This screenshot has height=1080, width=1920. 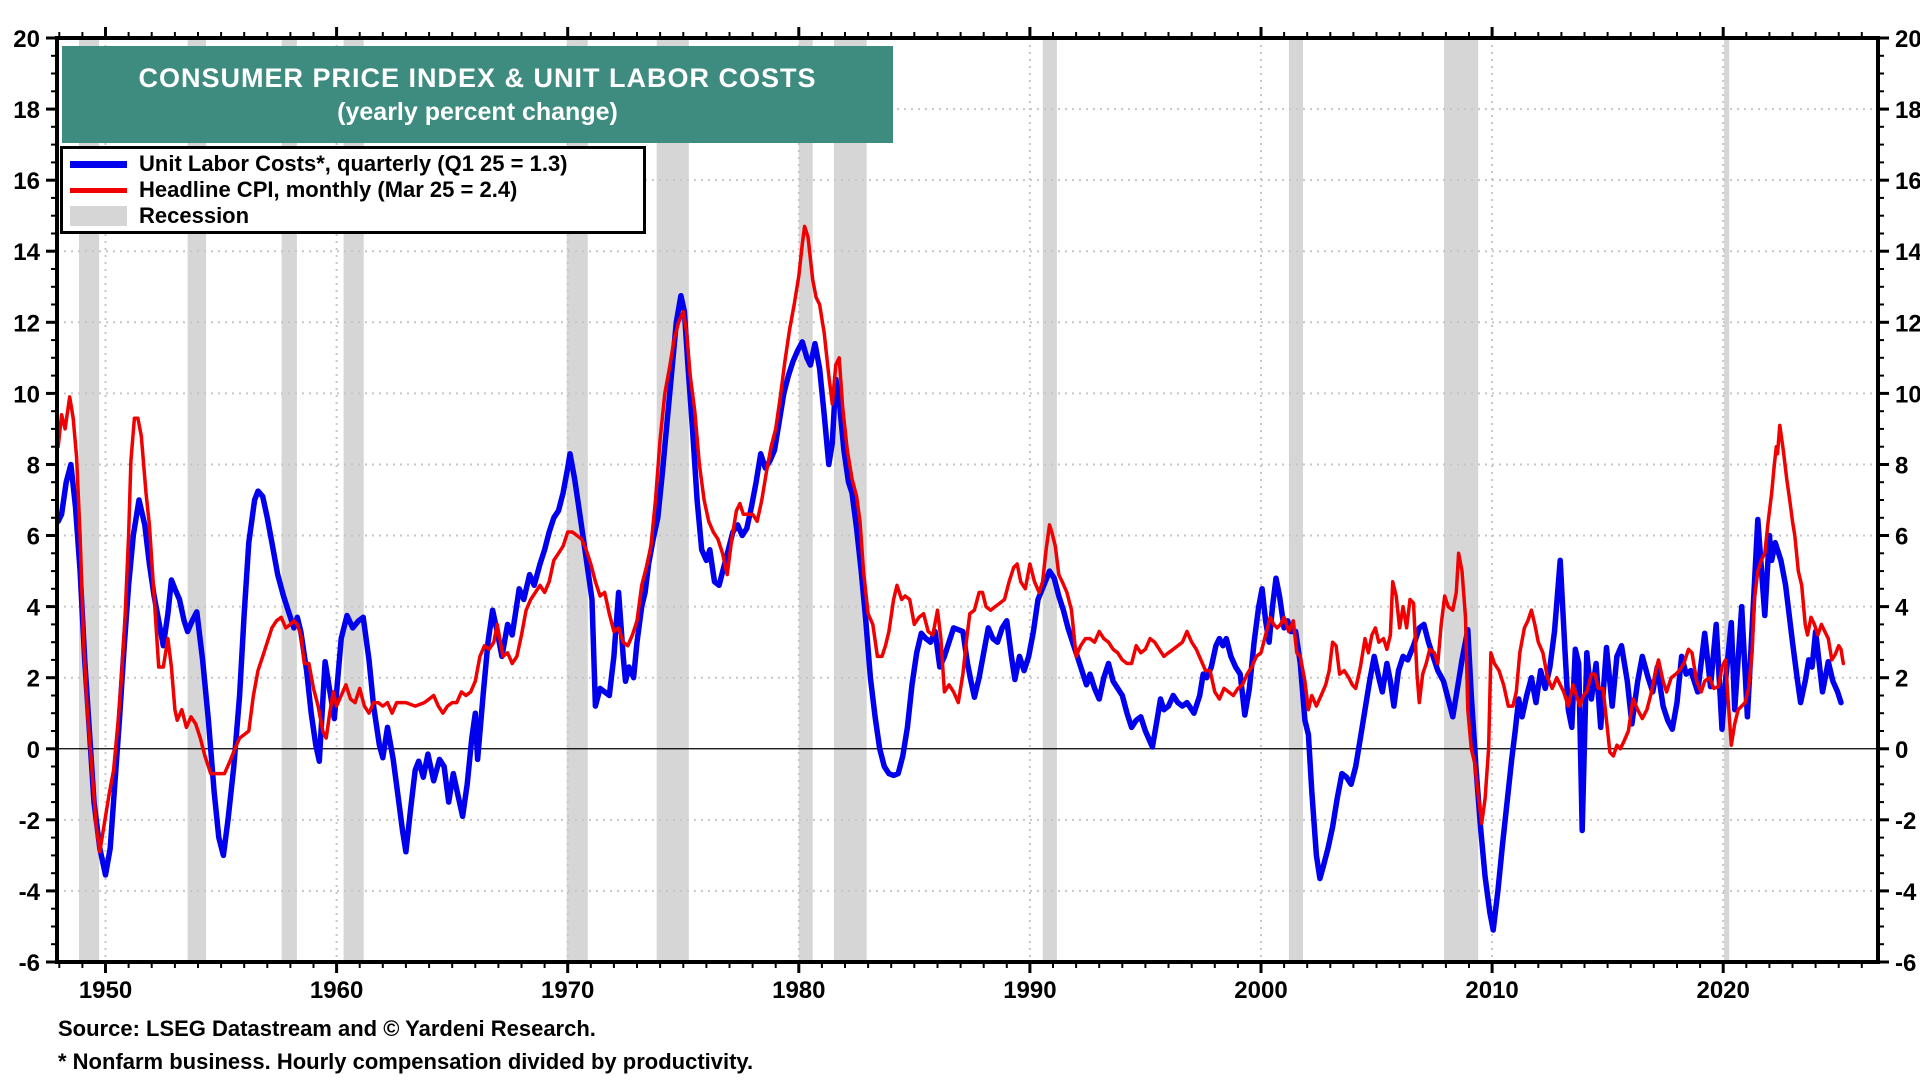 I want to click on x-axis-label: 1960, so click(x=336, y=990).